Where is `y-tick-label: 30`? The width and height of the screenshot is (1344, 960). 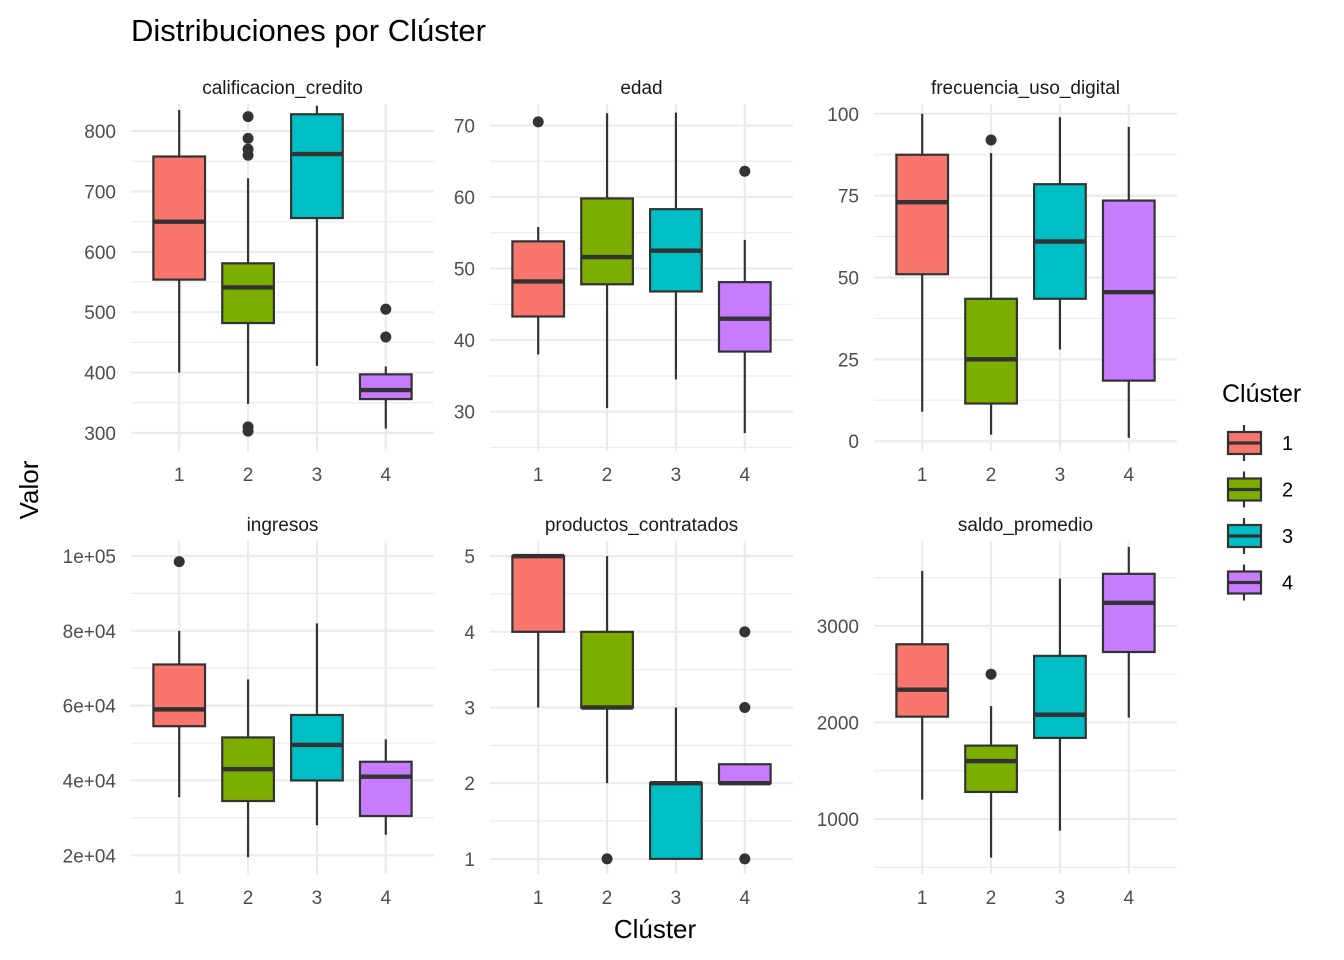
y-tick-label: 30 is located at coordinates (464, 413).